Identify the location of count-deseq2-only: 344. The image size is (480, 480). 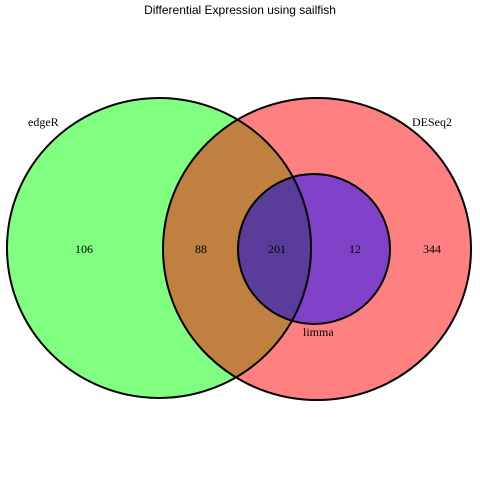
(432, 249).